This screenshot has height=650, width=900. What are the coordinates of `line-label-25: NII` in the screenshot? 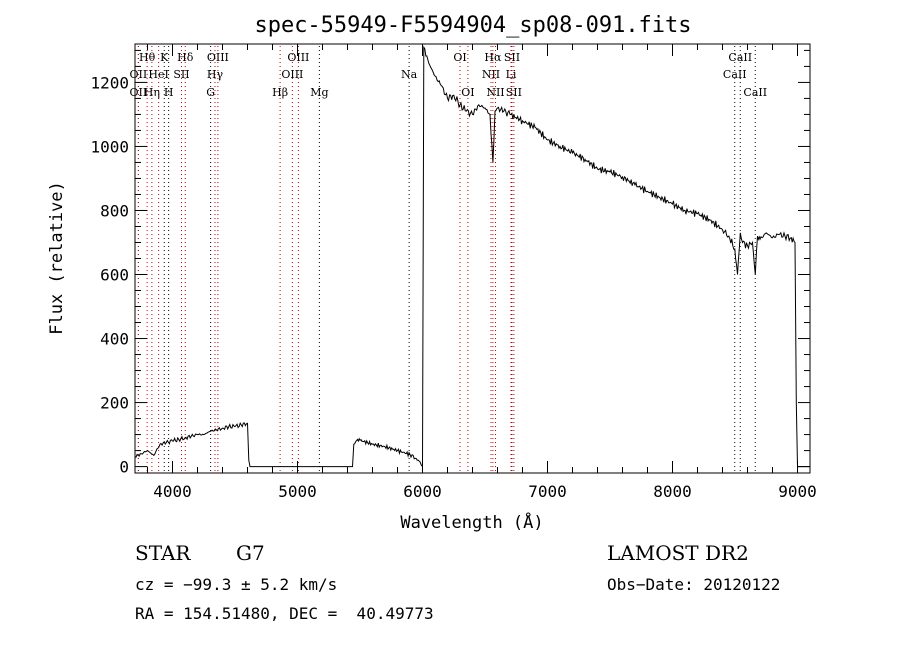 It's located at (495, 92).